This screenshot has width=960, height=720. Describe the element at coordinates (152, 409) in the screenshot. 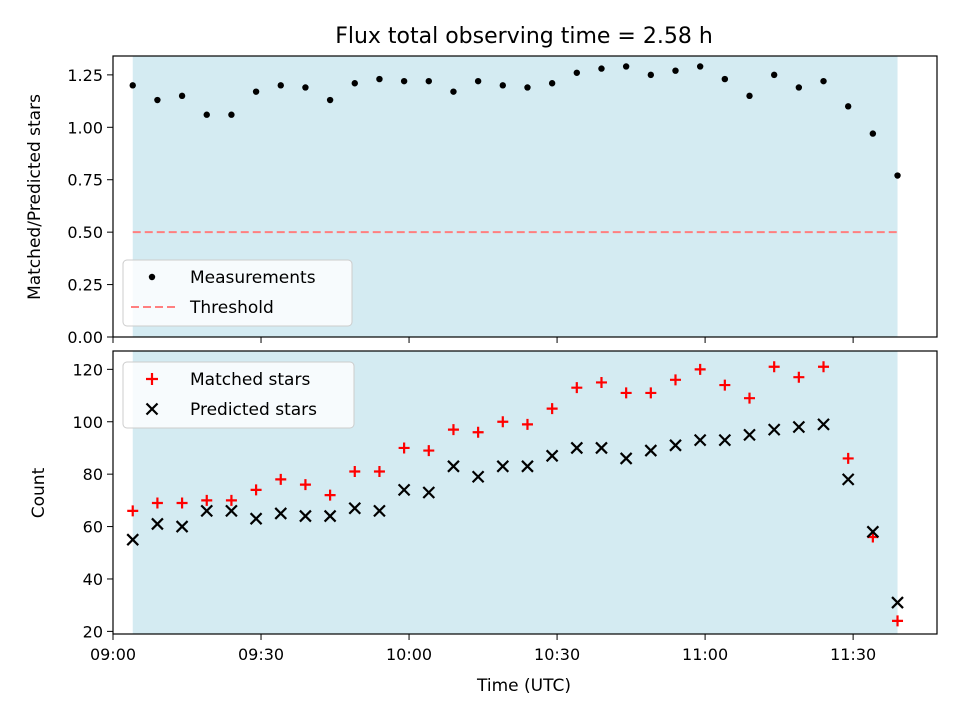

I see `legend-predicted-marker` at that location.